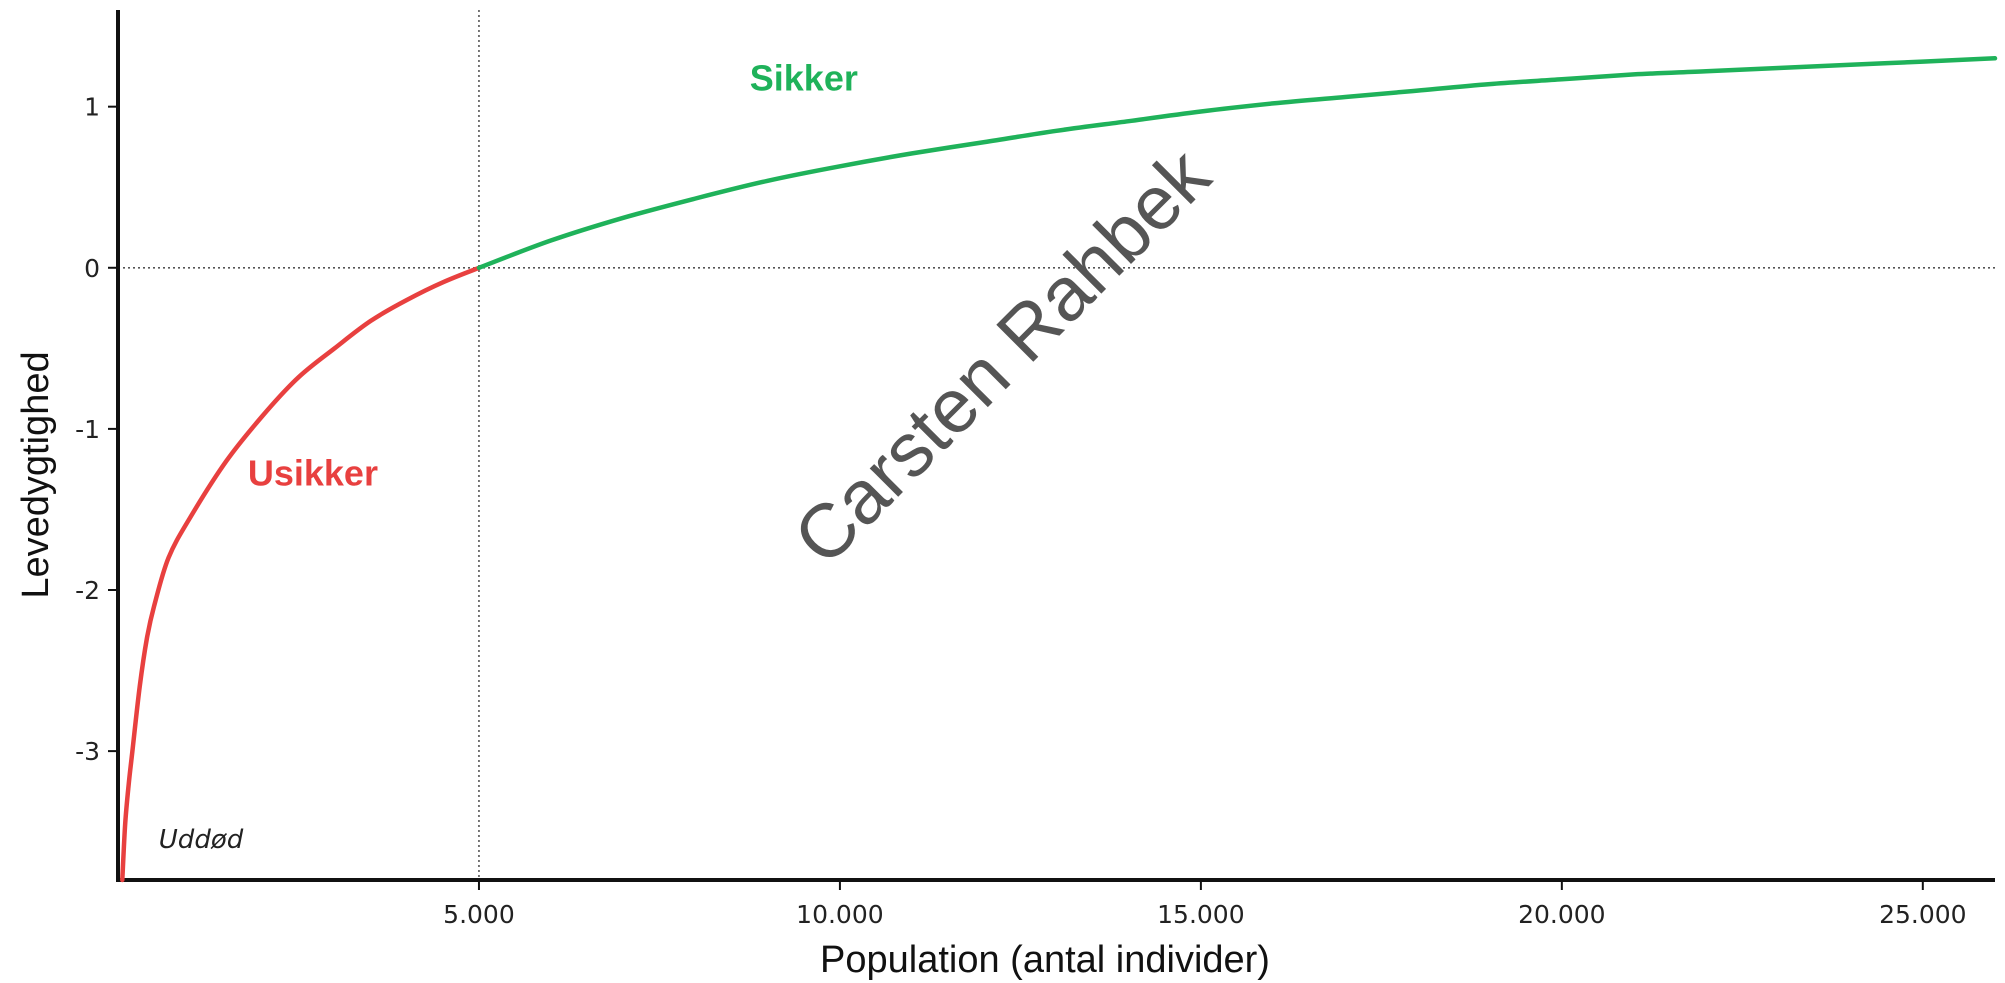  Describe the element at coordinates (804, 78) in the screenshot. I see `annotation-sikker: Sikker` at that location.